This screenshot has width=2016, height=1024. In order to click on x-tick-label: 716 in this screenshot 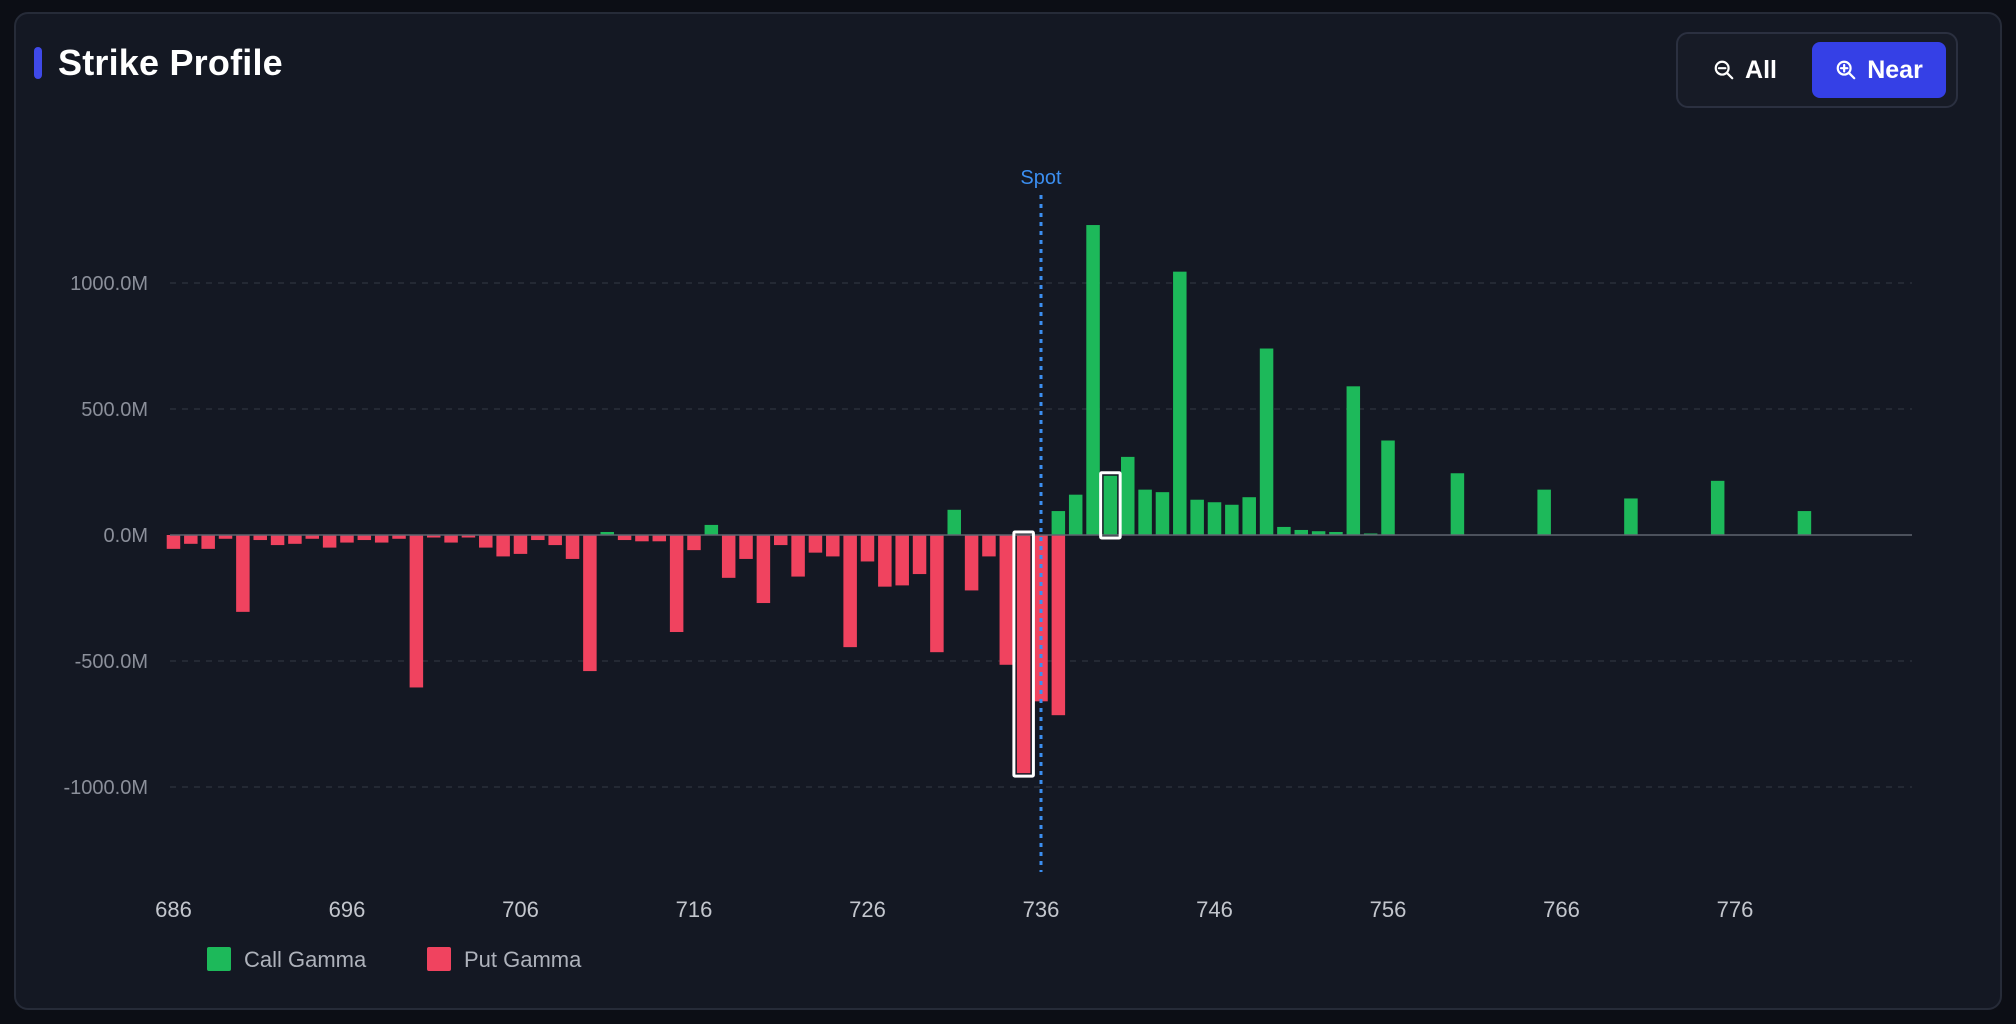, I will do `click(694, 909)`.